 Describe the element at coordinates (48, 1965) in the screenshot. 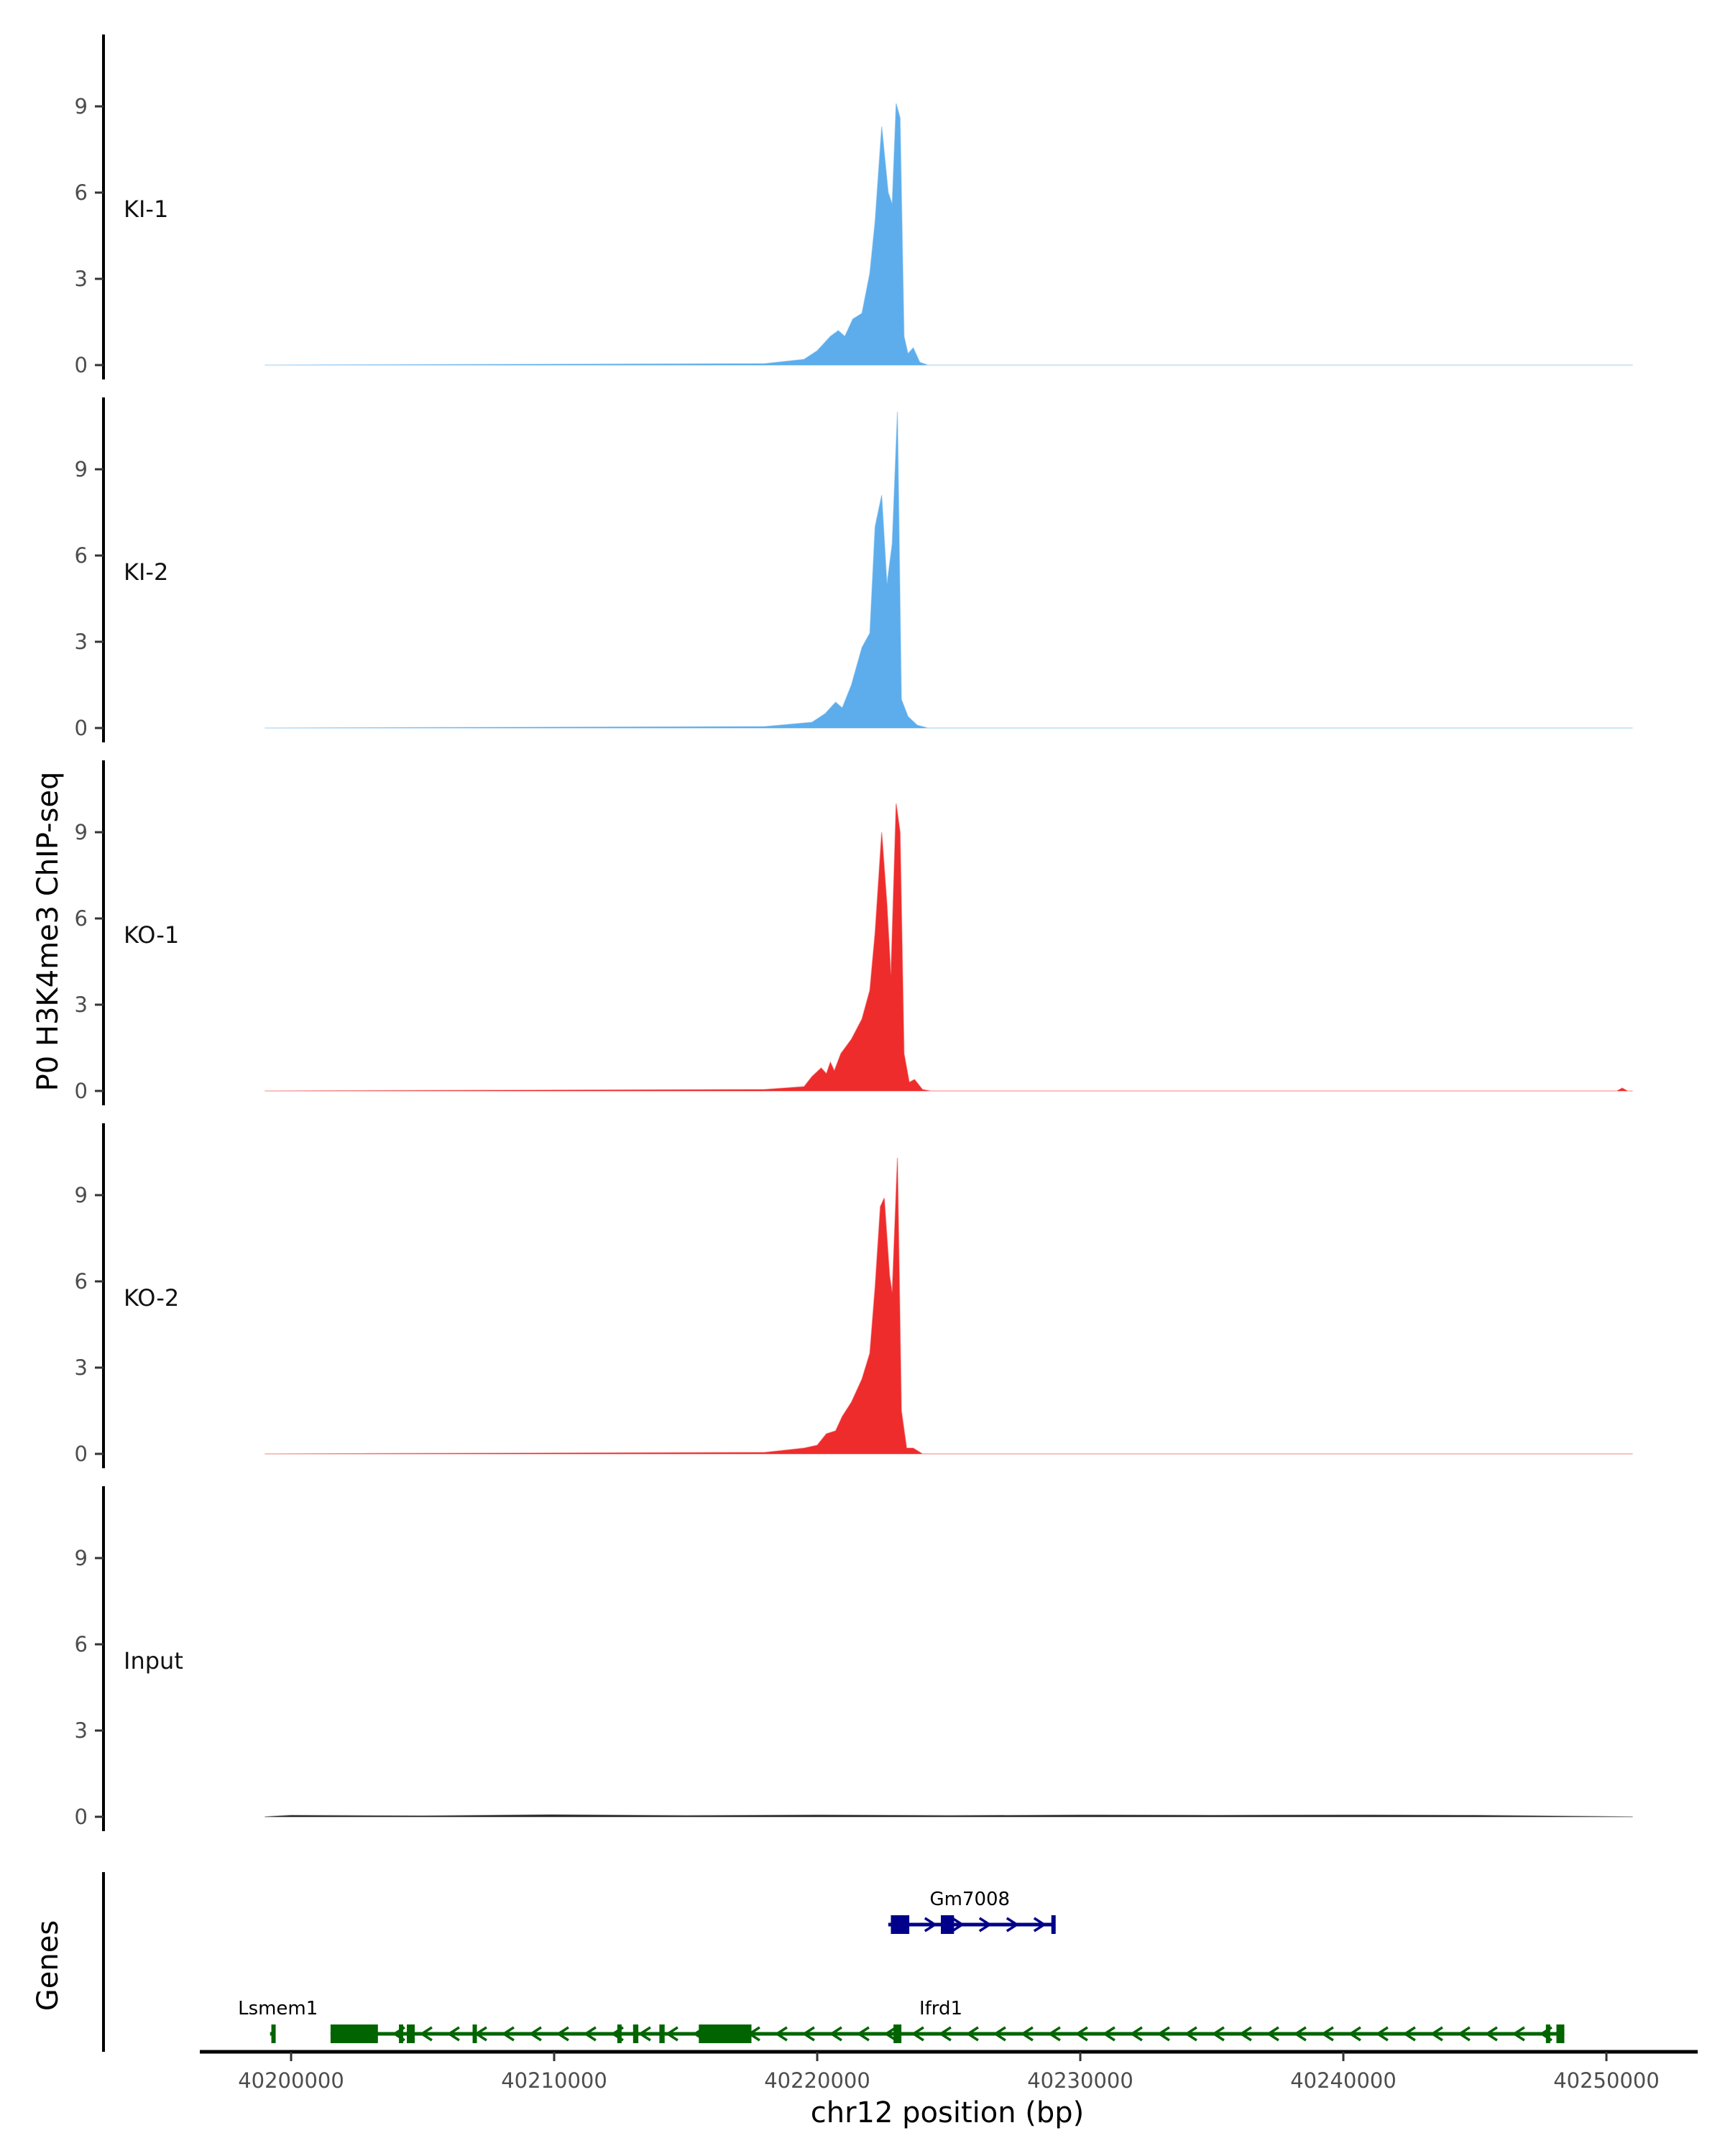

I see `genes-axis-title: Genes` at that location.